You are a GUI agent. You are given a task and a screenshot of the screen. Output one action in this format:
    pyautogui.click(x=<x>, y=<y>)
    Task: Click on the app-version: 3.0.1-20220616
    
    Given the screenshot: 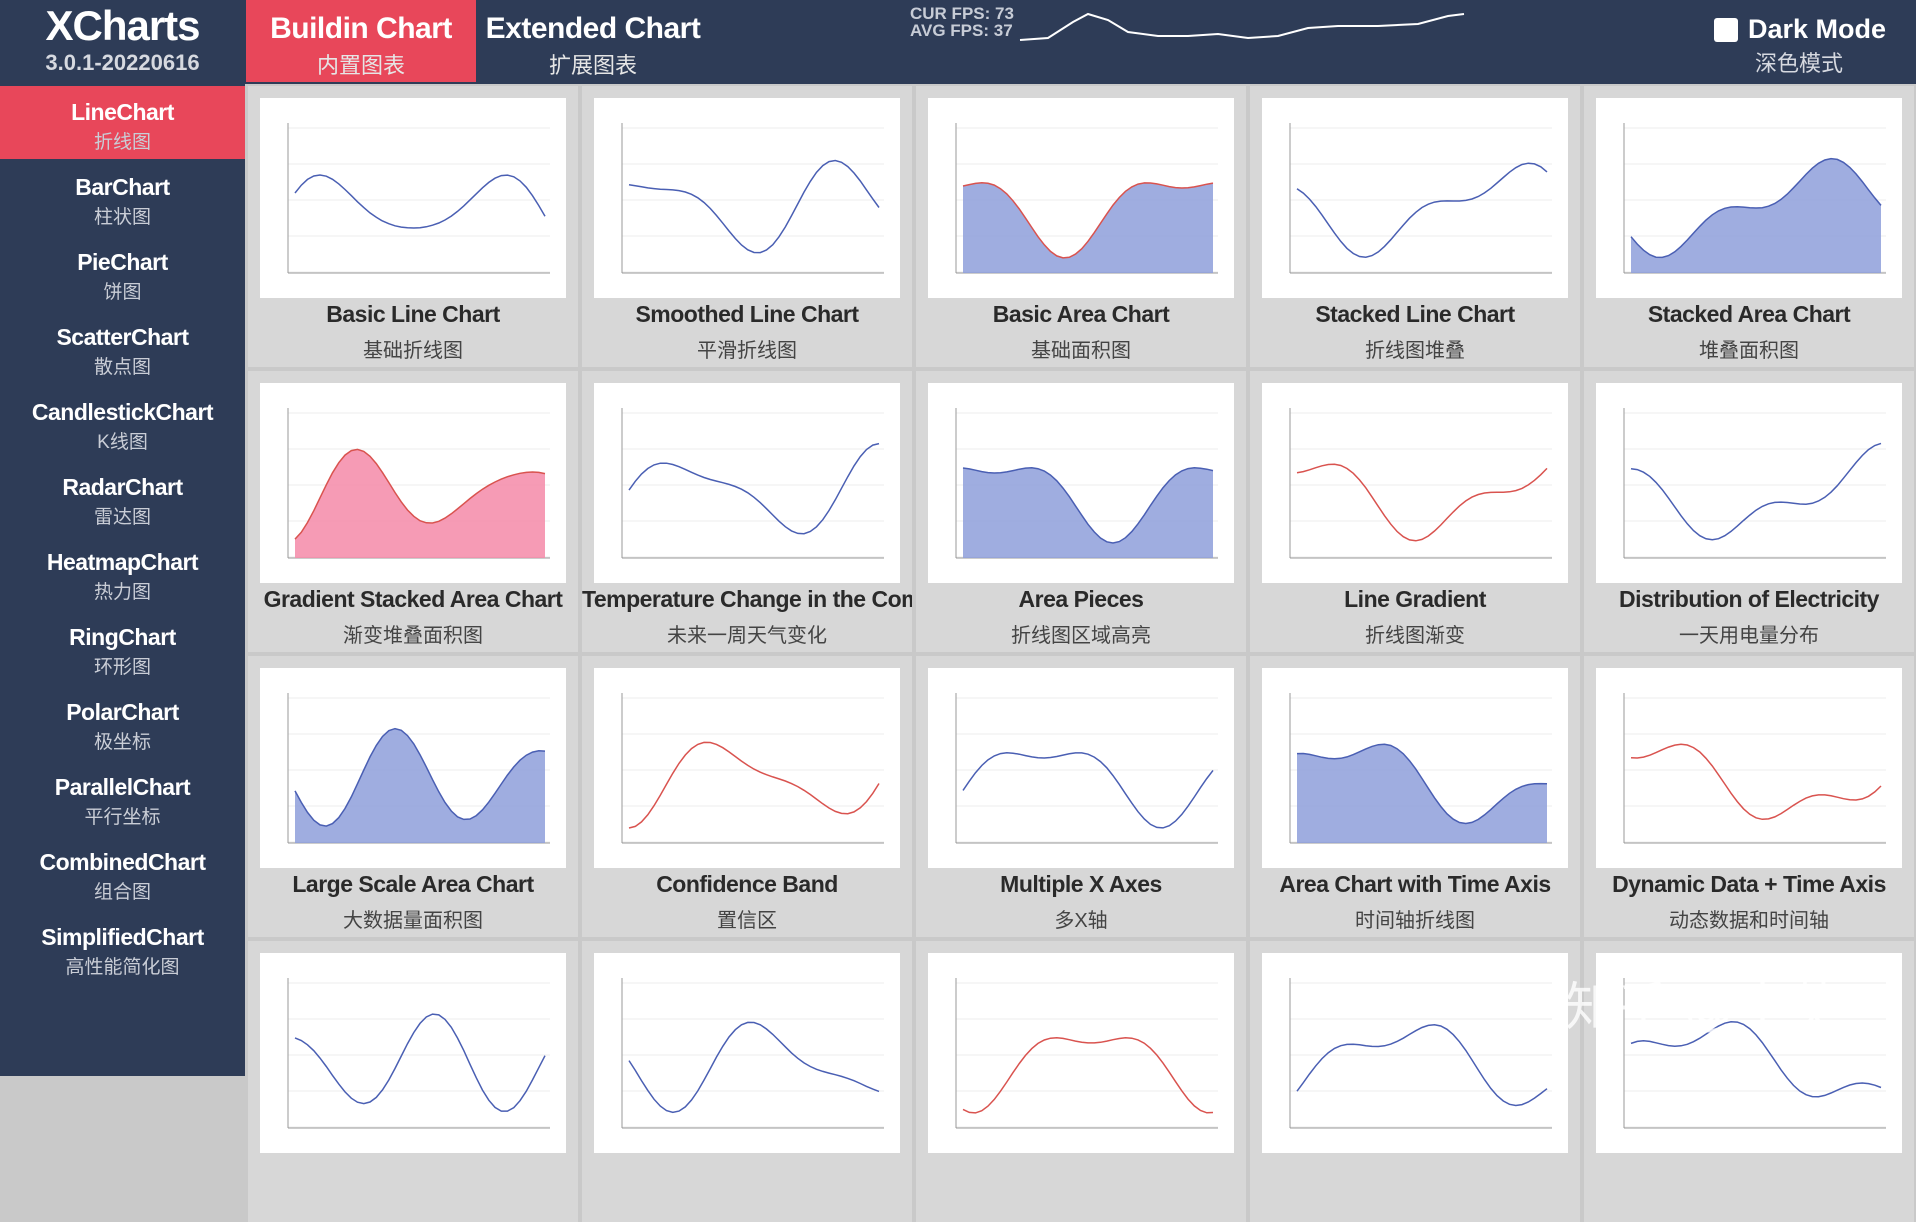 What is the action you would take?
    pyautogui.click(x=122, y=62)
    